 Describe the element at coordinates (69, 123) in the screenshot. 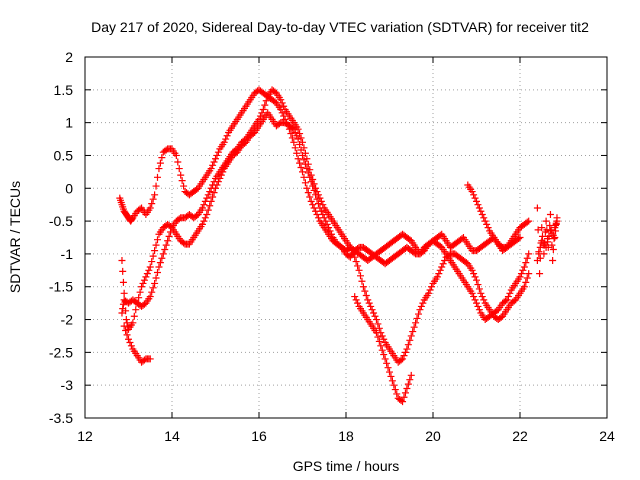

I see `y-tick-label: 1` at that location.